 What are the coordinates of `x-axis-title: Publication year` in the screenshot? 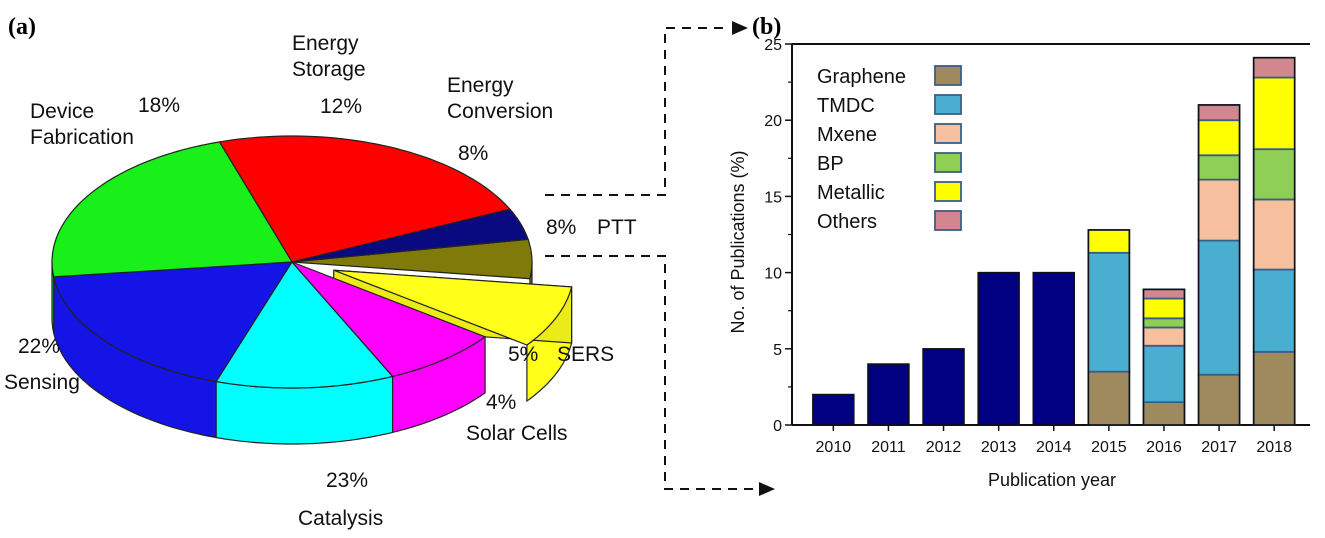 It's located at (1052, 480).